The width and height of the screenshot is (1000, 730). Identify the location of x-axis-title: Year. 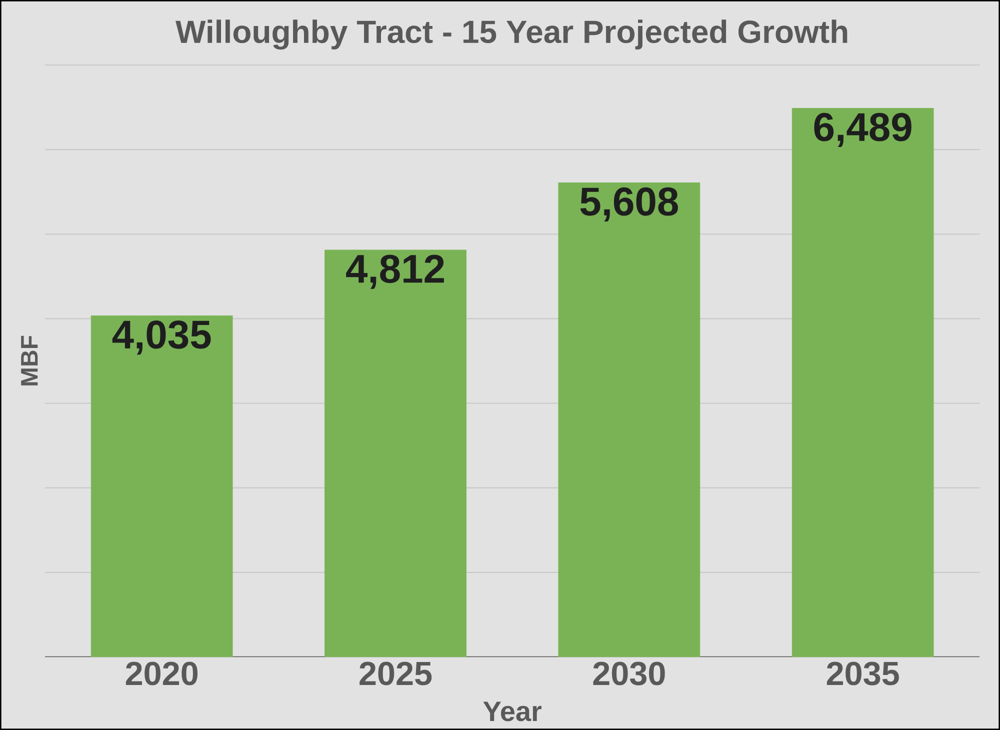
(512, 712).